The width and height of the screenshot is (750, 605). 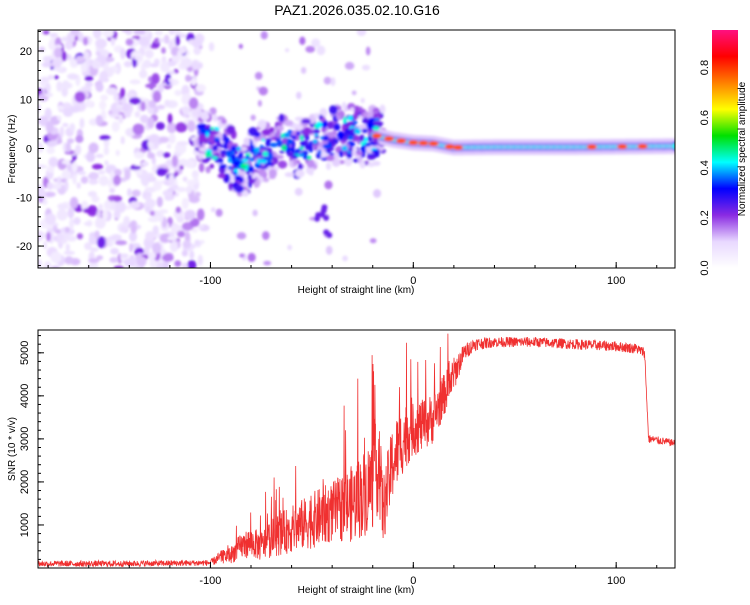 I want to click on colorbar-tick-label: 0.2, so click(x=705, y=217).